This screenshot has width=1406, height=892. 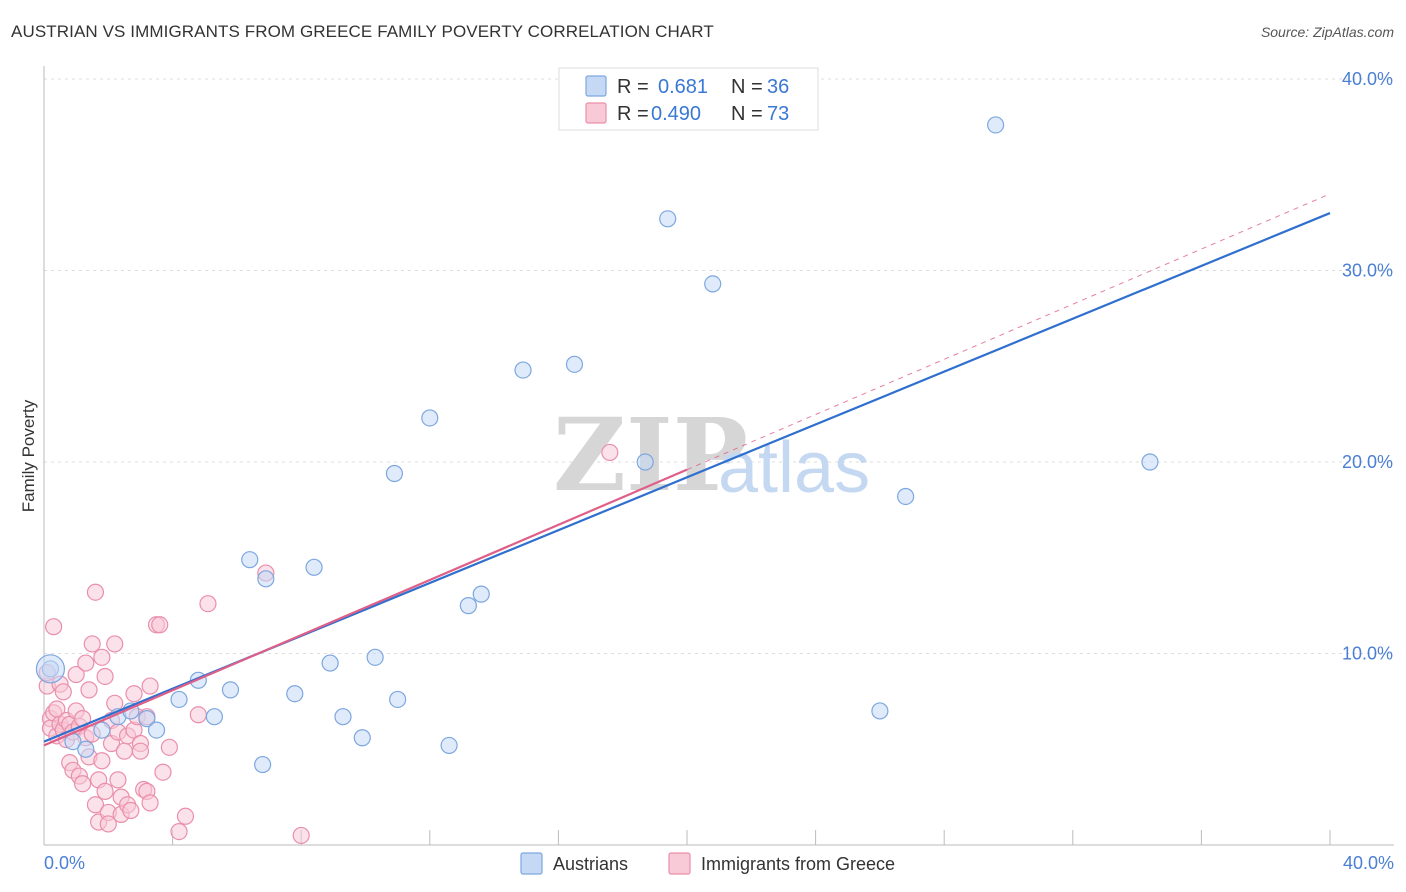 I want to click on legend-n-label-austrians: N =, so click(x=747, y=87).